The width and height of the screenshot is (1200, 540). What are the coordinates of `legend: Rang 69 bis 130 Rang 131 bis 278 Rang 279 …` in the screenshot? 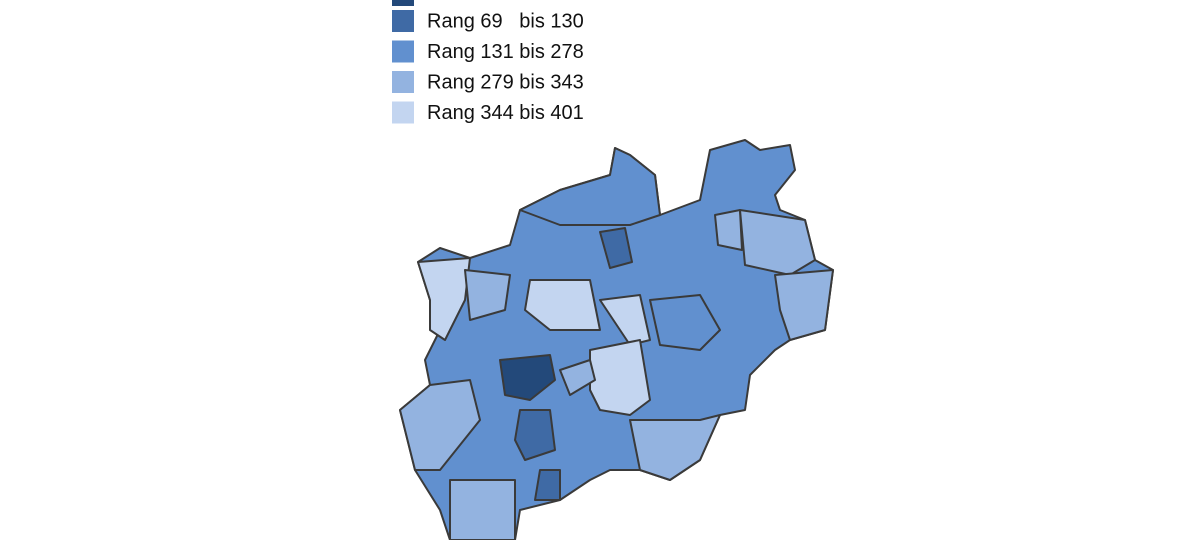 It's located at (488, 67).